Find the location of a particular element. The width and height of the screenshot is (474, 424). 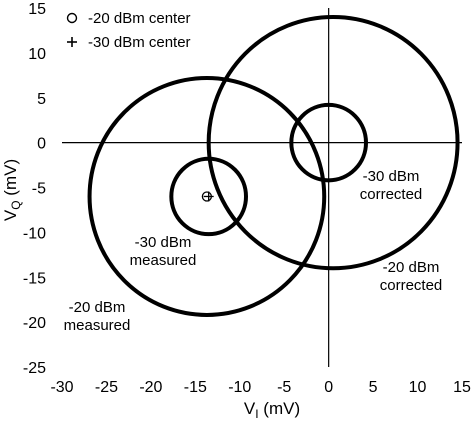

annotation-30dbm-corrected: -30 dBm corrected is located at coordinates (391, 185).